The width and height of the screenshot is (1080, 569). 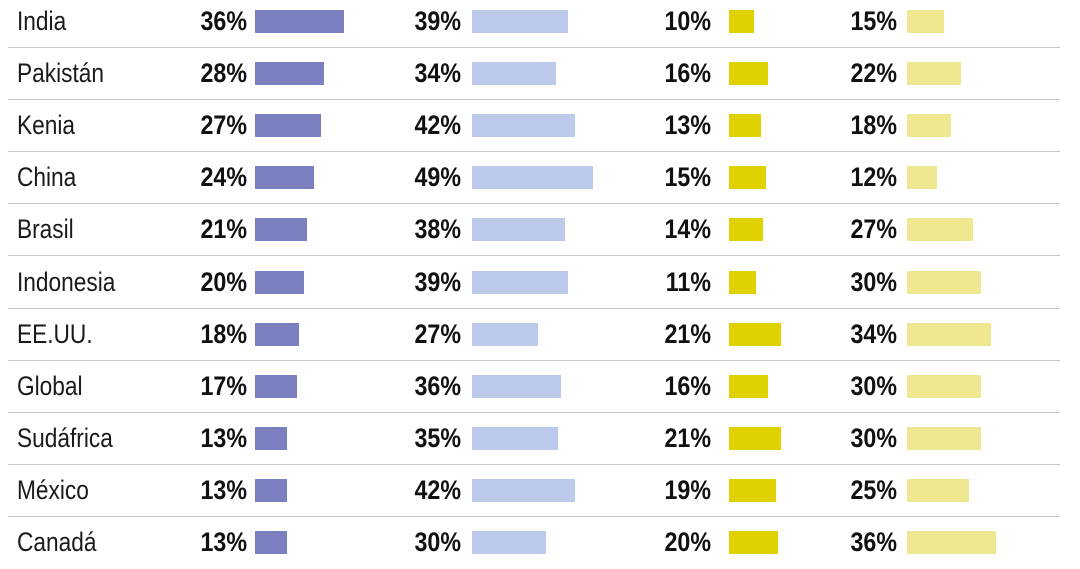 I want to click on data-label: 17%, so click(x=223, y=385).